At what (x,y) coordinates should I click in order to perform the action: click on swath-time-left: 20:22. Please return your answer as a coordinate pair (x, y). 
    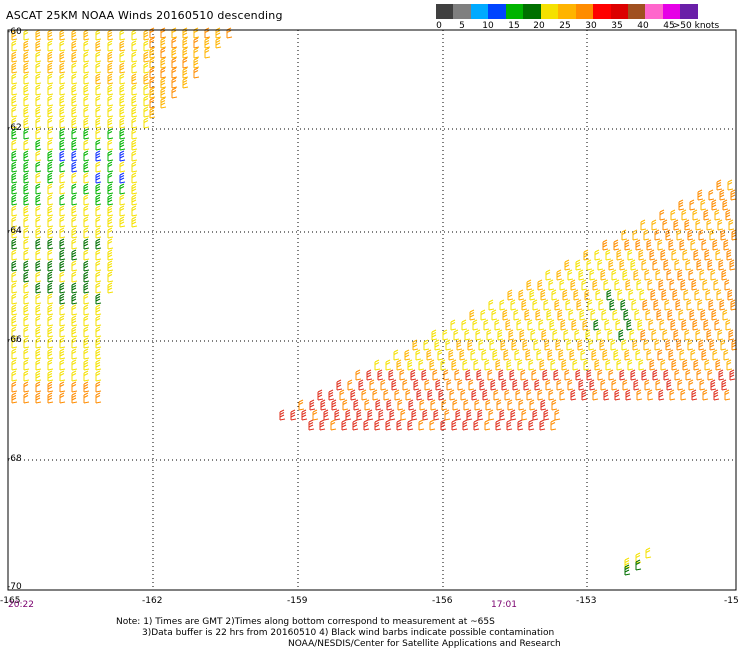
    Looking at the image, I should click on (21, 605).